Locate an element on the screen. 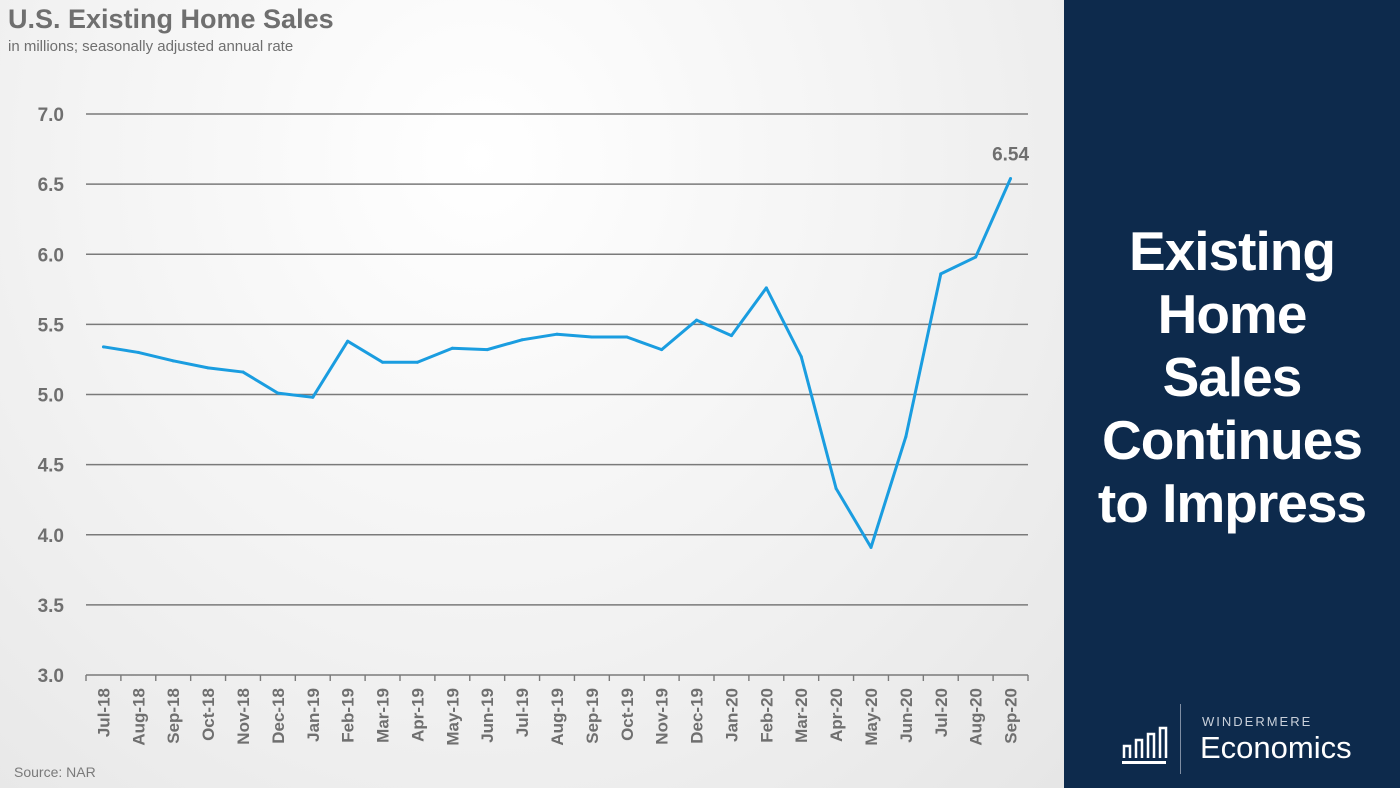 This screenshot has width=1400, height=788. x-tick-label: Sep-20 is located at coordinates (1011, 716).